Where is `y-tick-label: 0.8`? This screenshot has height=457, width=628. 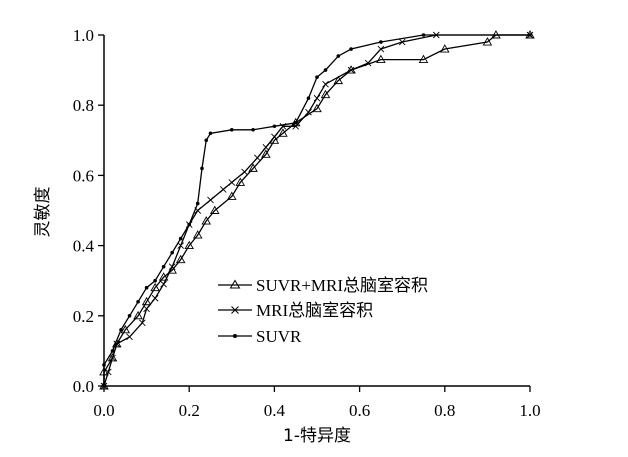 y-tick-label: 0.8 is located at coordinates (83, 105).